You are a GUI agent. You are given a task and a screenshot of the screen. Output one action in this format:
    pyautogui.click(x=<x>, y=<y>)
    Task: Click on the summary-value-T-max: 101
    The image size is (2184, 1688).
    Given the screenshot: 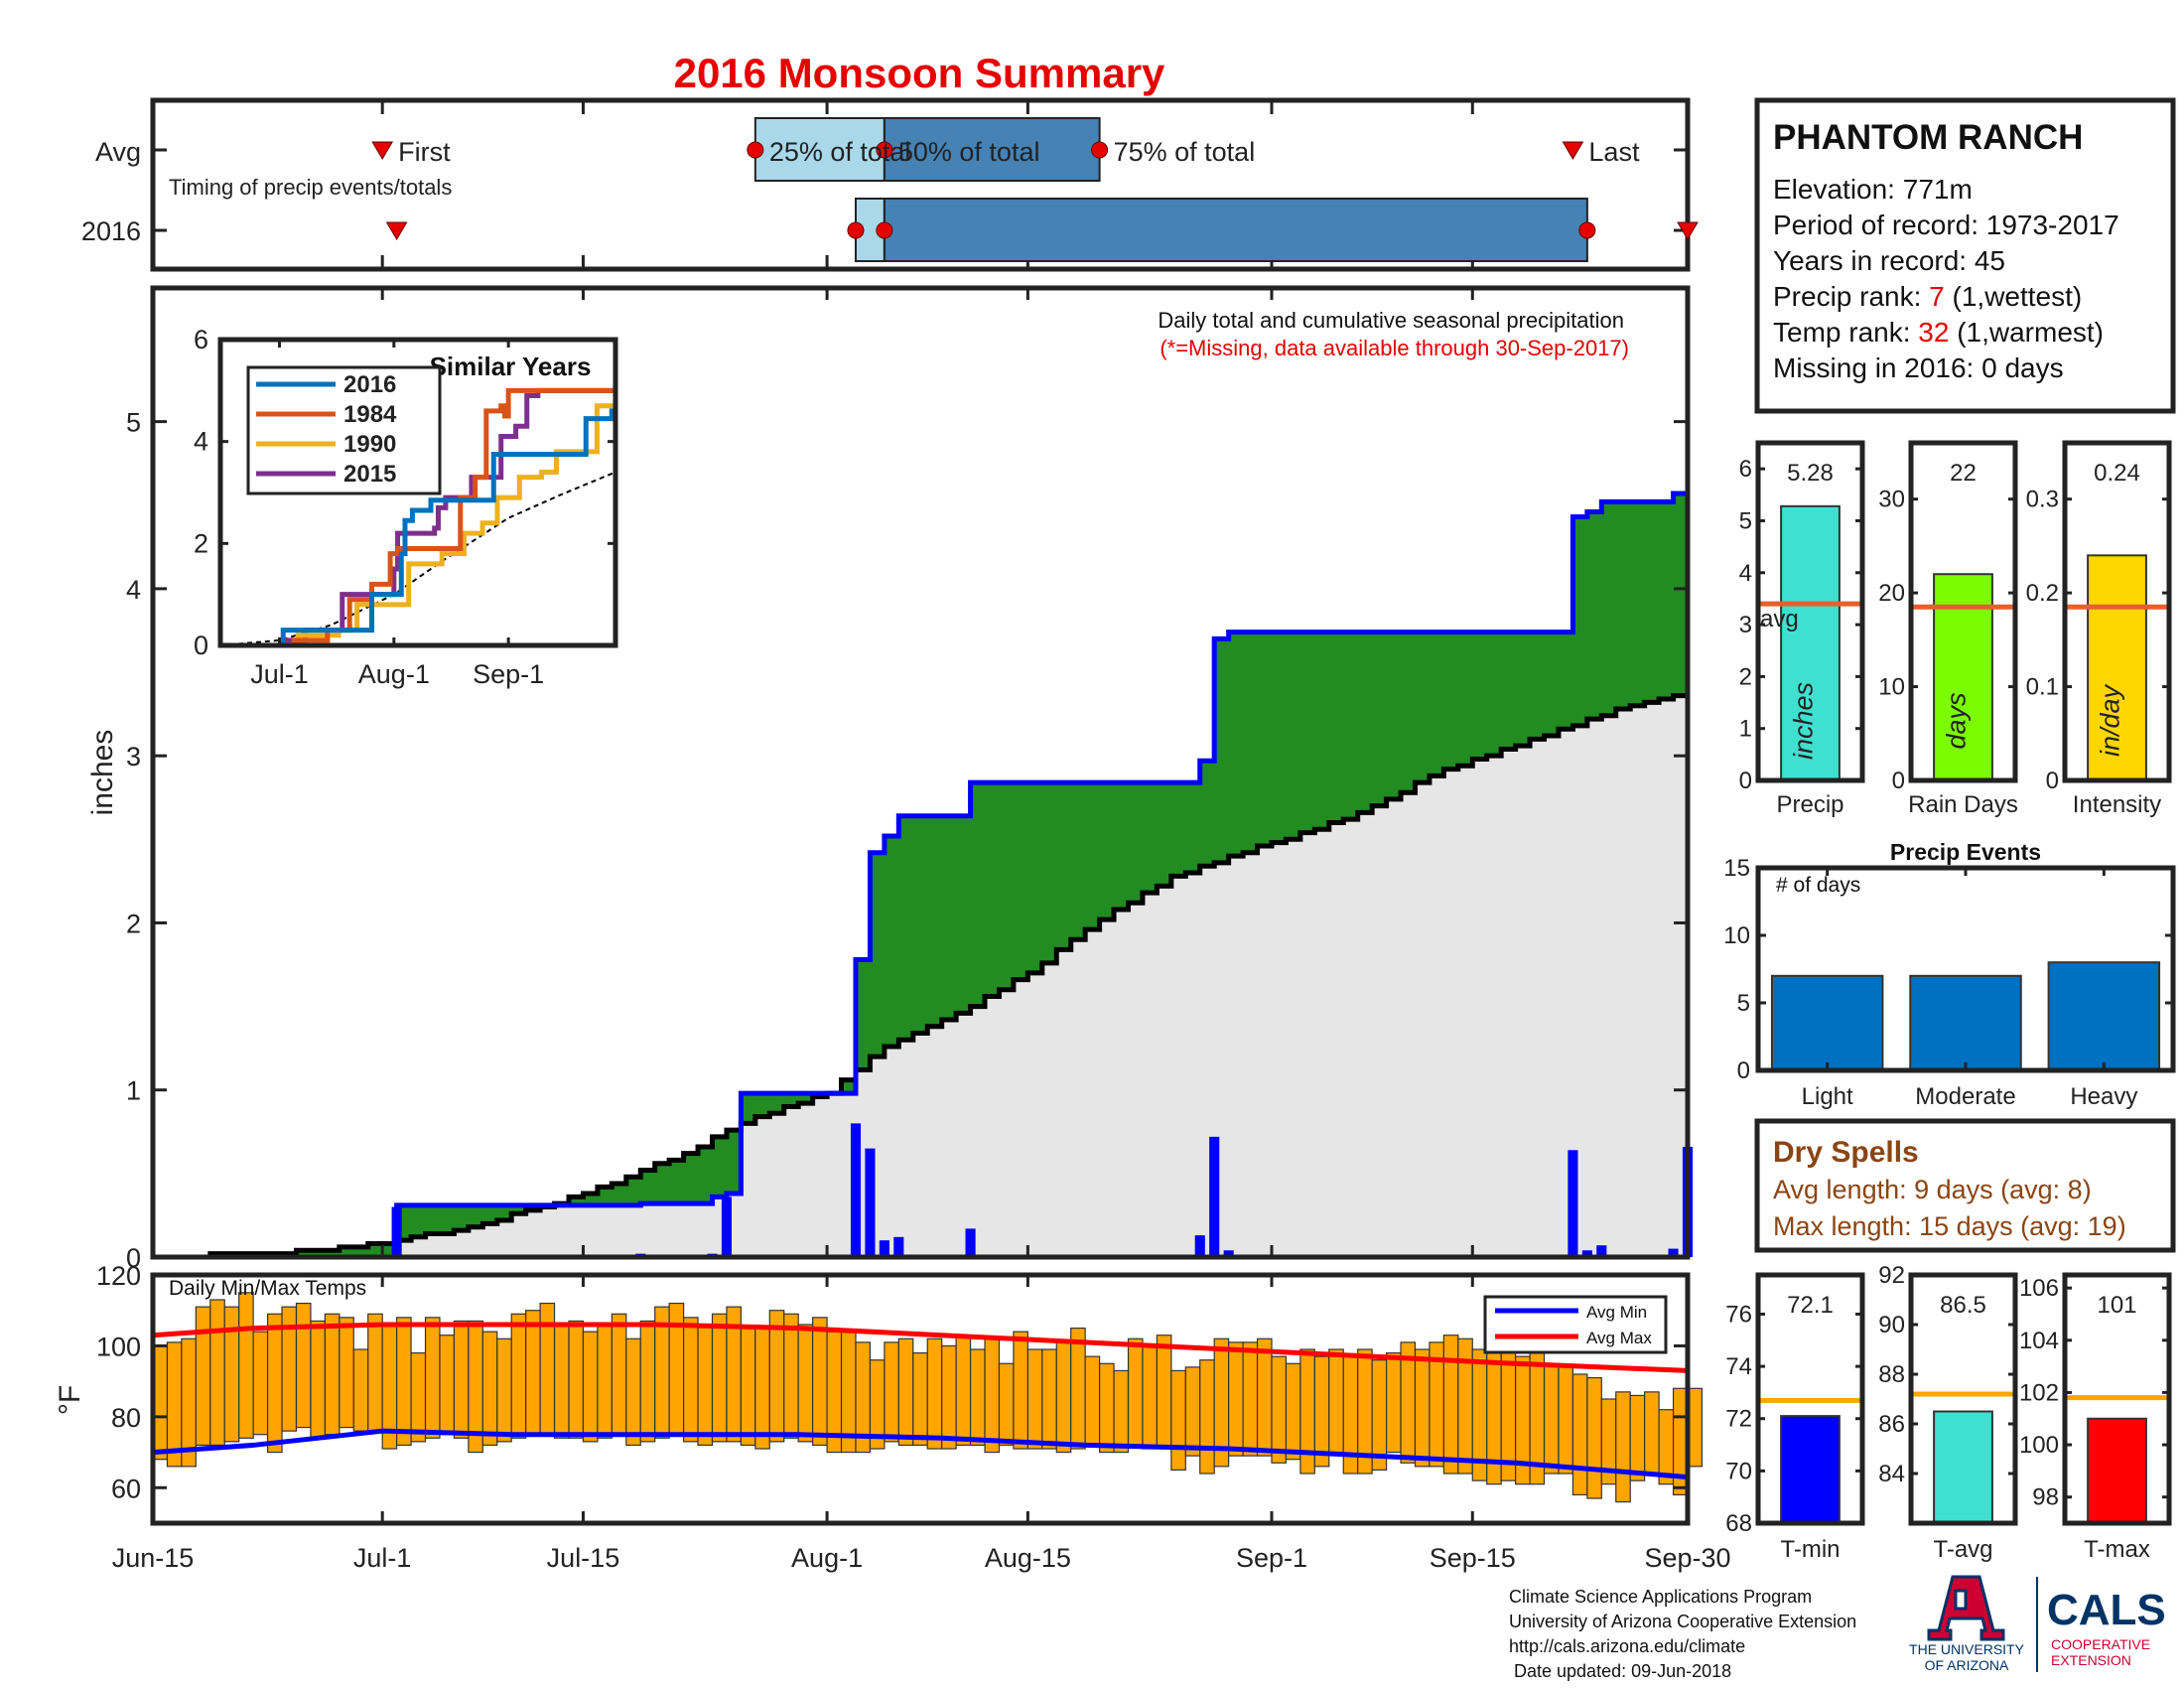 What is the action you would take?
    pyautogui.click(x=2116, y=1305)
    